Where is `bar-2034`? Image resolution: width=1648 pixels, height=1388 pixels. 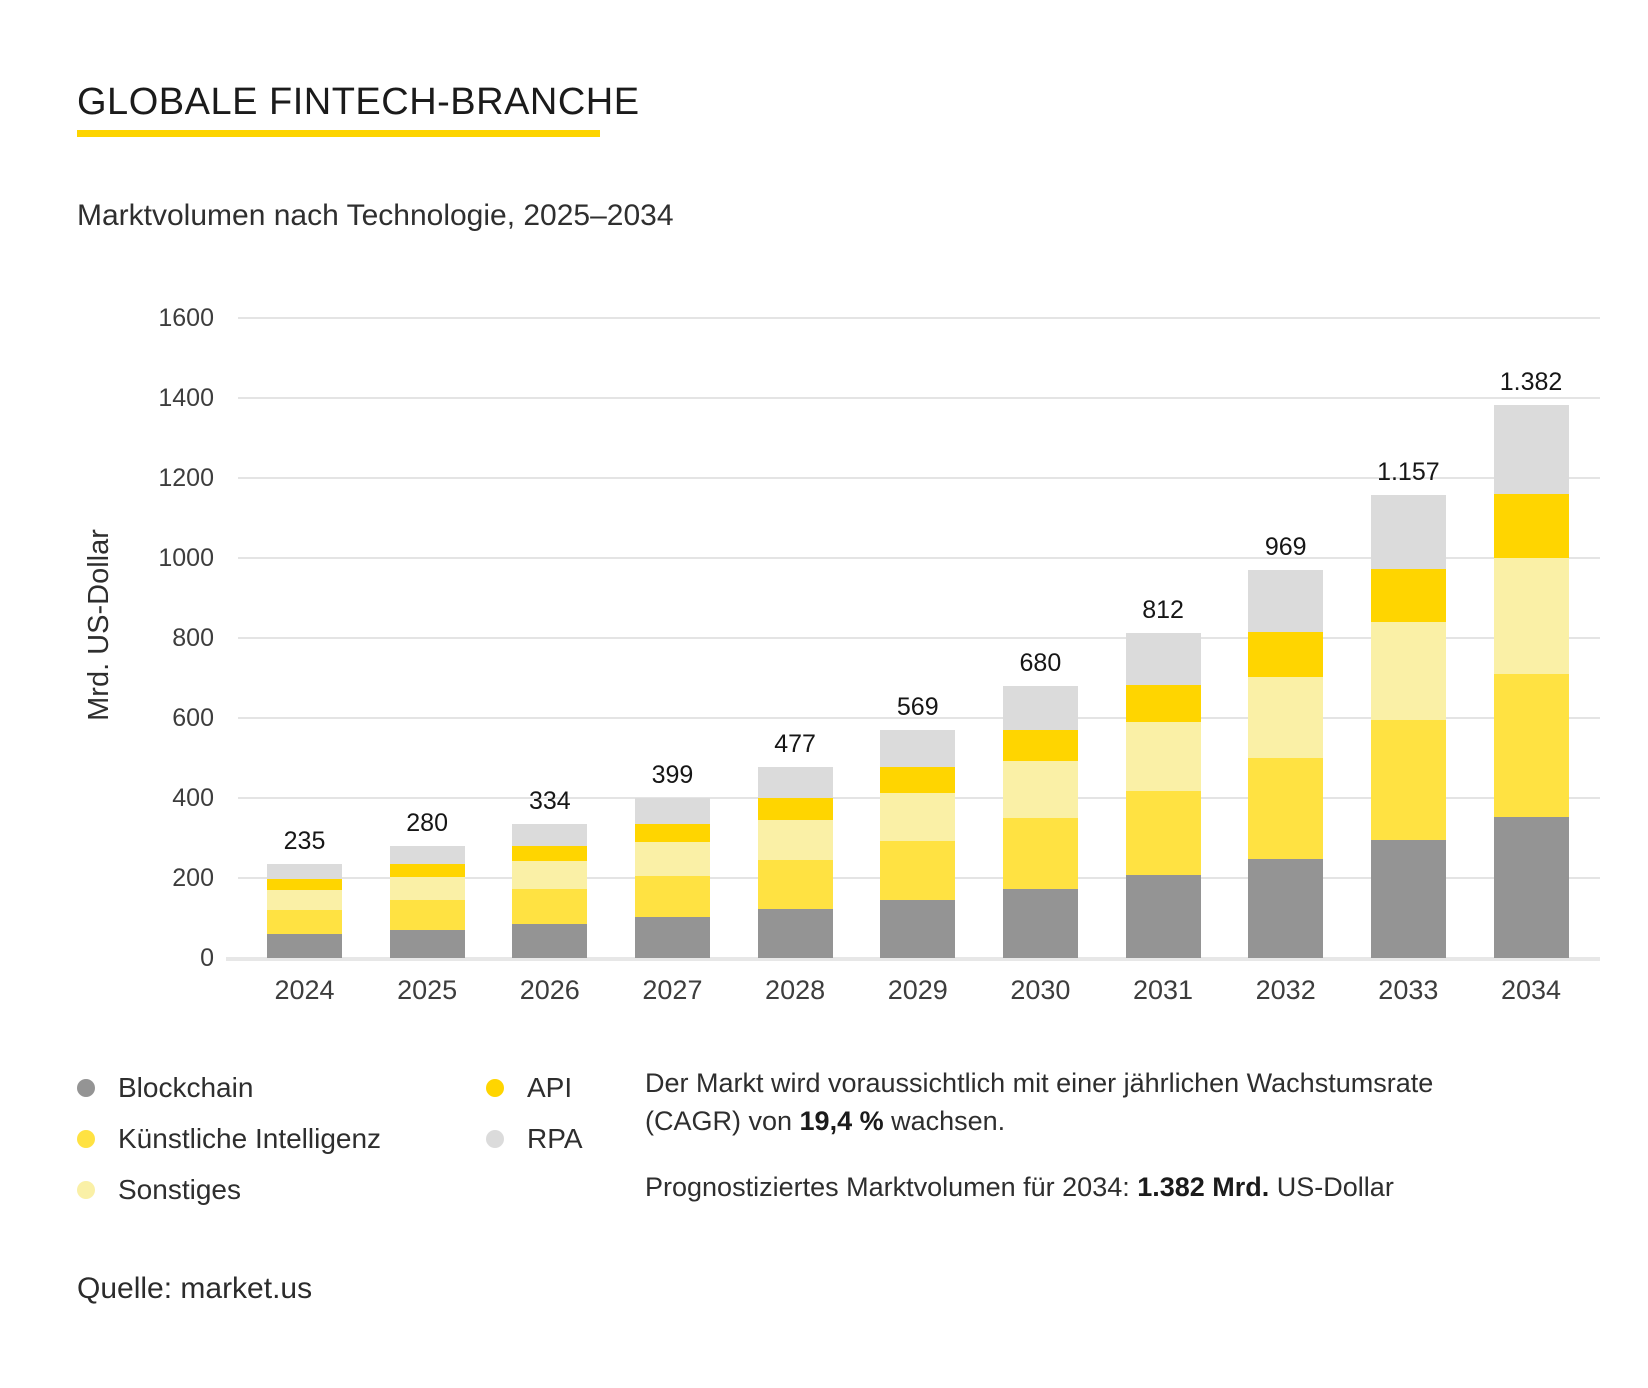 bar-2034 is located at coordinates (1531, 681).